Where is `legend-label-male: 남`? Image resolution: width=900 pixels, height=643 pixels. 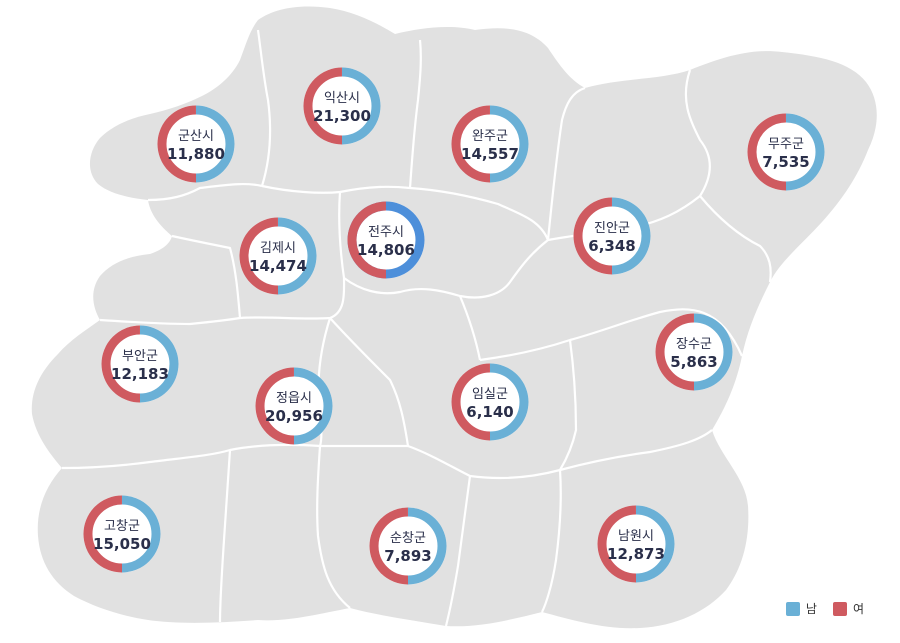 legend-label-male: 남 is located at coordinates (811, 609).